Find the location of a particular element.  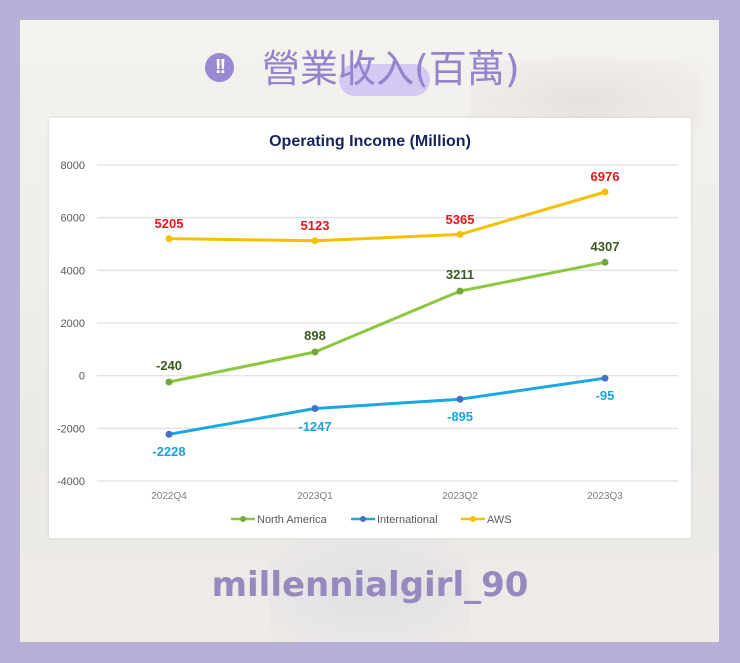

legend-item-north-america: North America is located at coordinates (279, 520).